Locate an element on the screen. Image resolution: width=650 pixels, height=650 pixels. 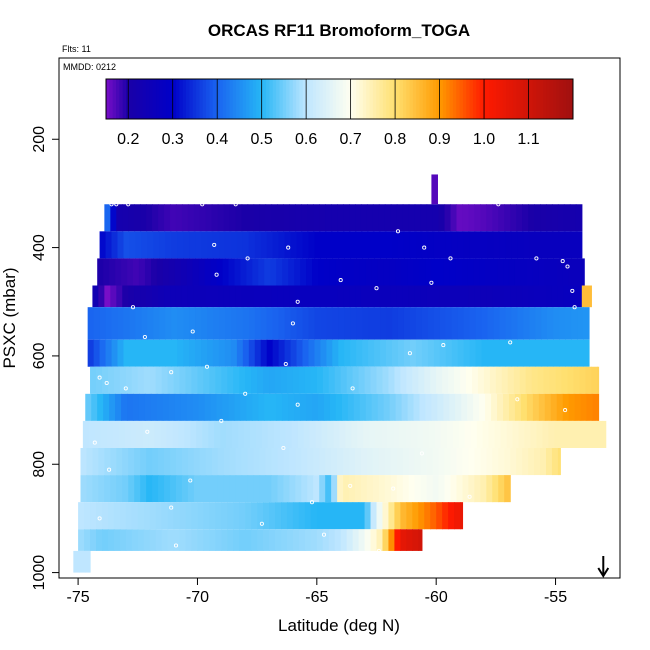
x-tick-label: -70 is located at coordinates (197, 597).